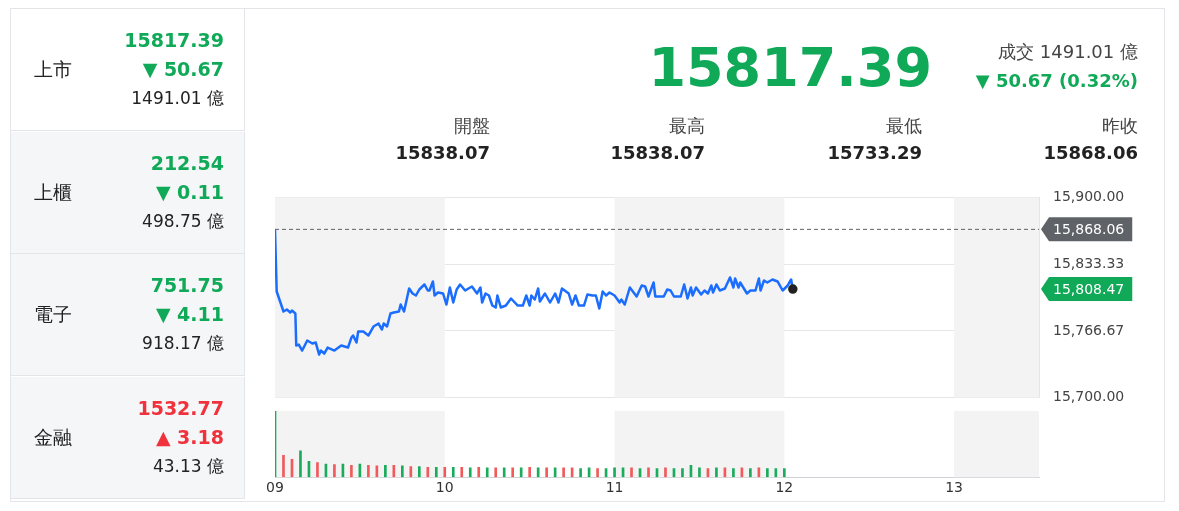 The image size is (1179, 511). I want to click on text: ▼ 50.67, so click(183, 69).